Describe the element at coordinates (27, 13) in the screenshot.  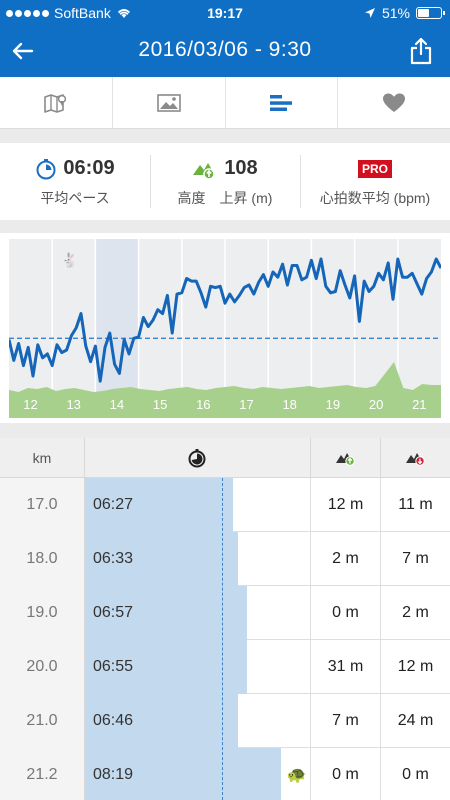
I see `signal-icon` at that location.